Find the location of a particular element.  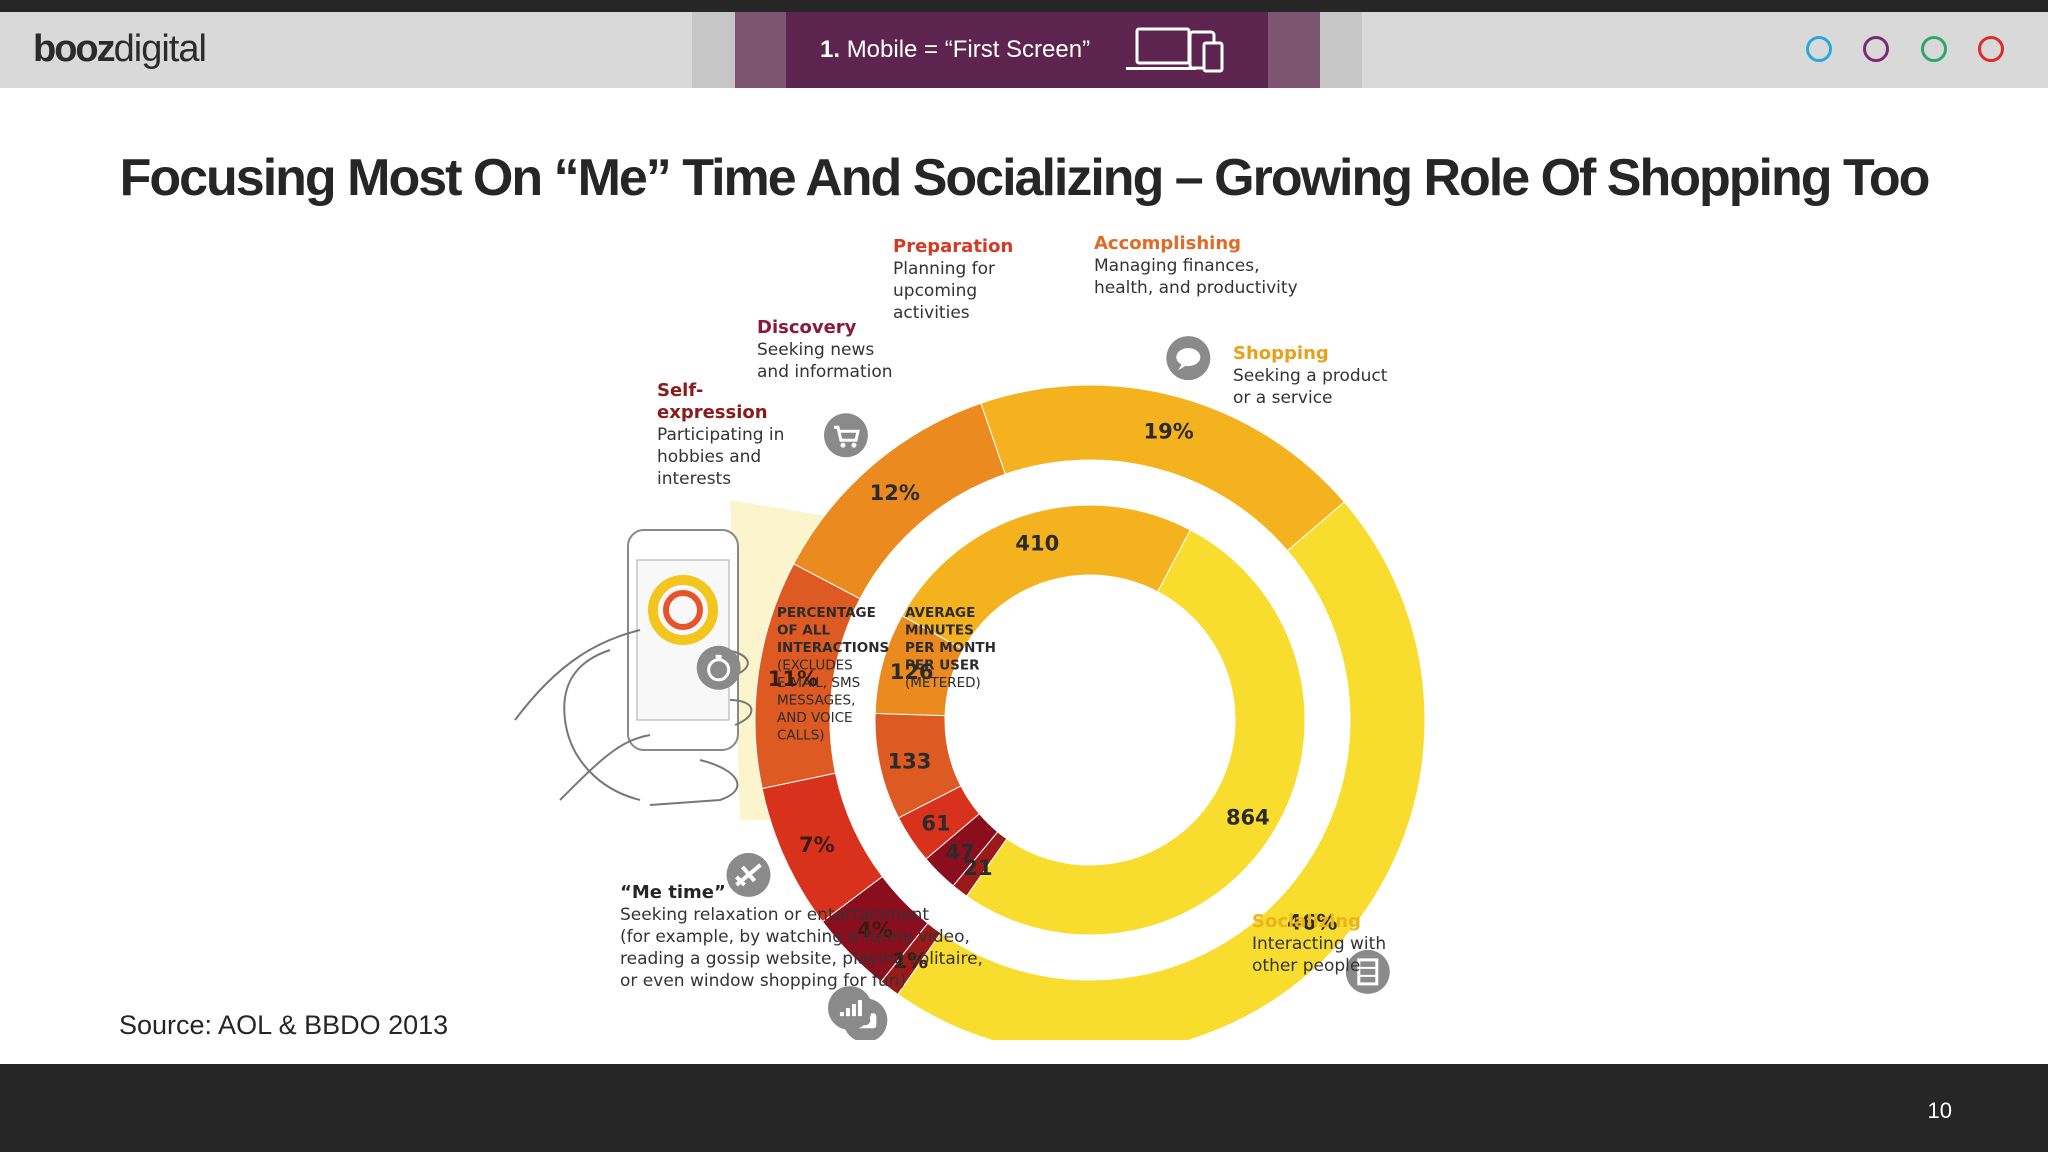

callout-desc-socializing-1: other people is located at coordinates (1306, 966).